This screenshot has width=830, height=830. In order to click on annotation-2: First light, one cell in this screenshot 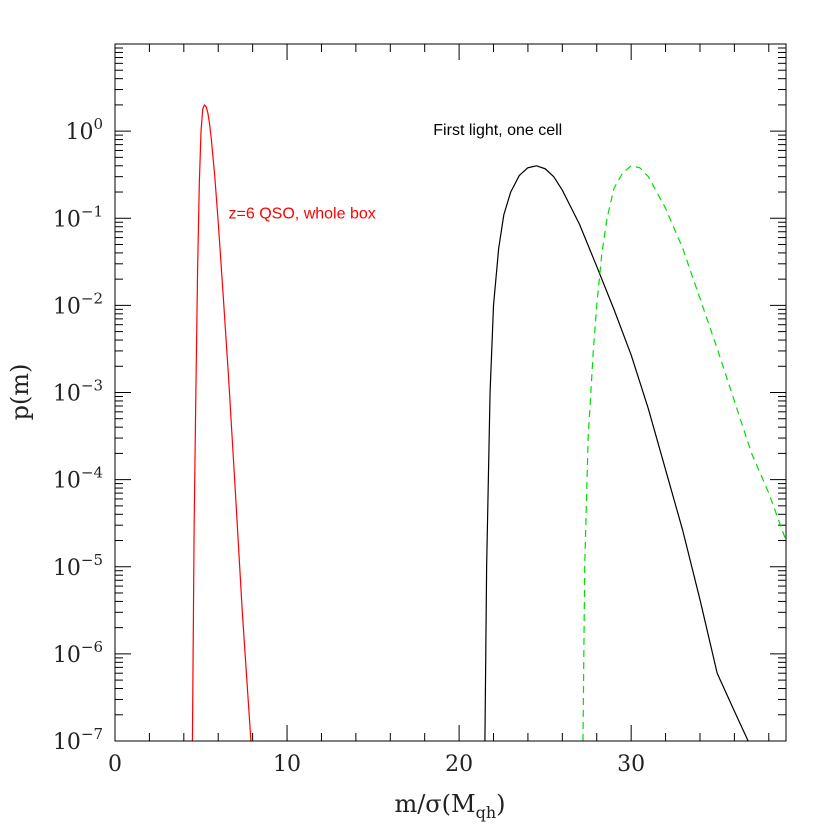, I will do `click(497, 130)`.